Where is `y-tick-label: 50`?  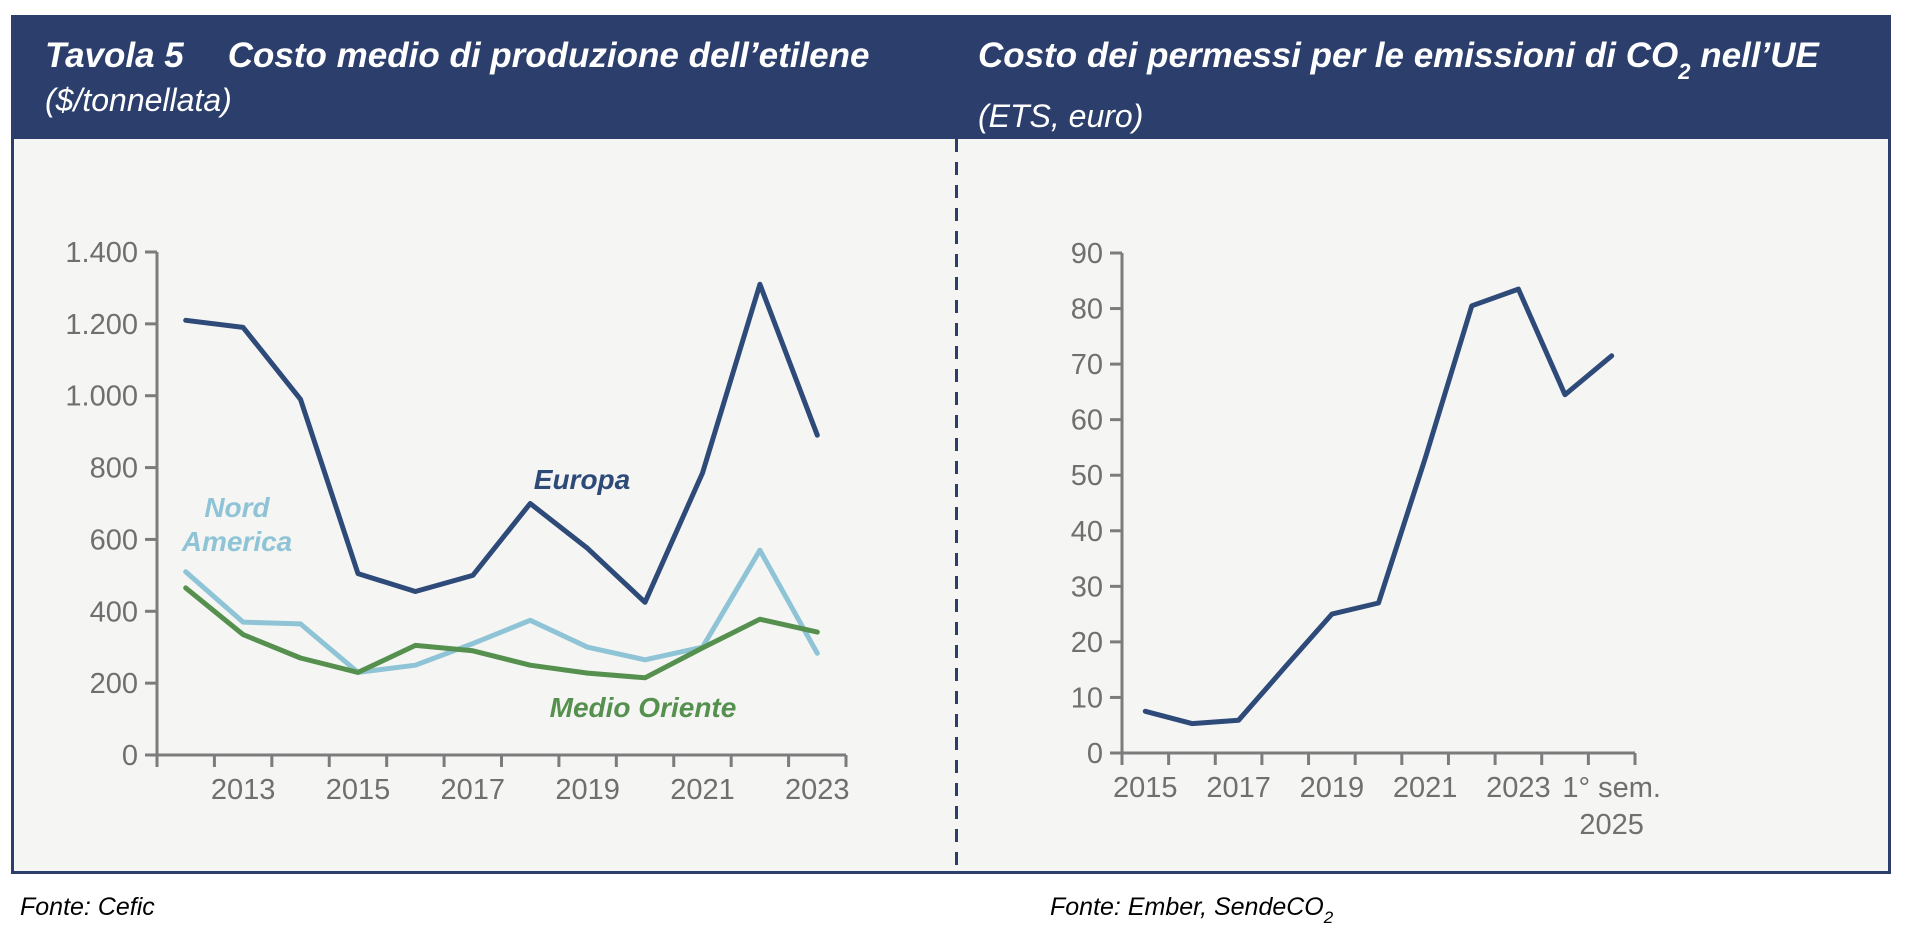 y-tick-label: 50 is located at coordinates (1087, 476).